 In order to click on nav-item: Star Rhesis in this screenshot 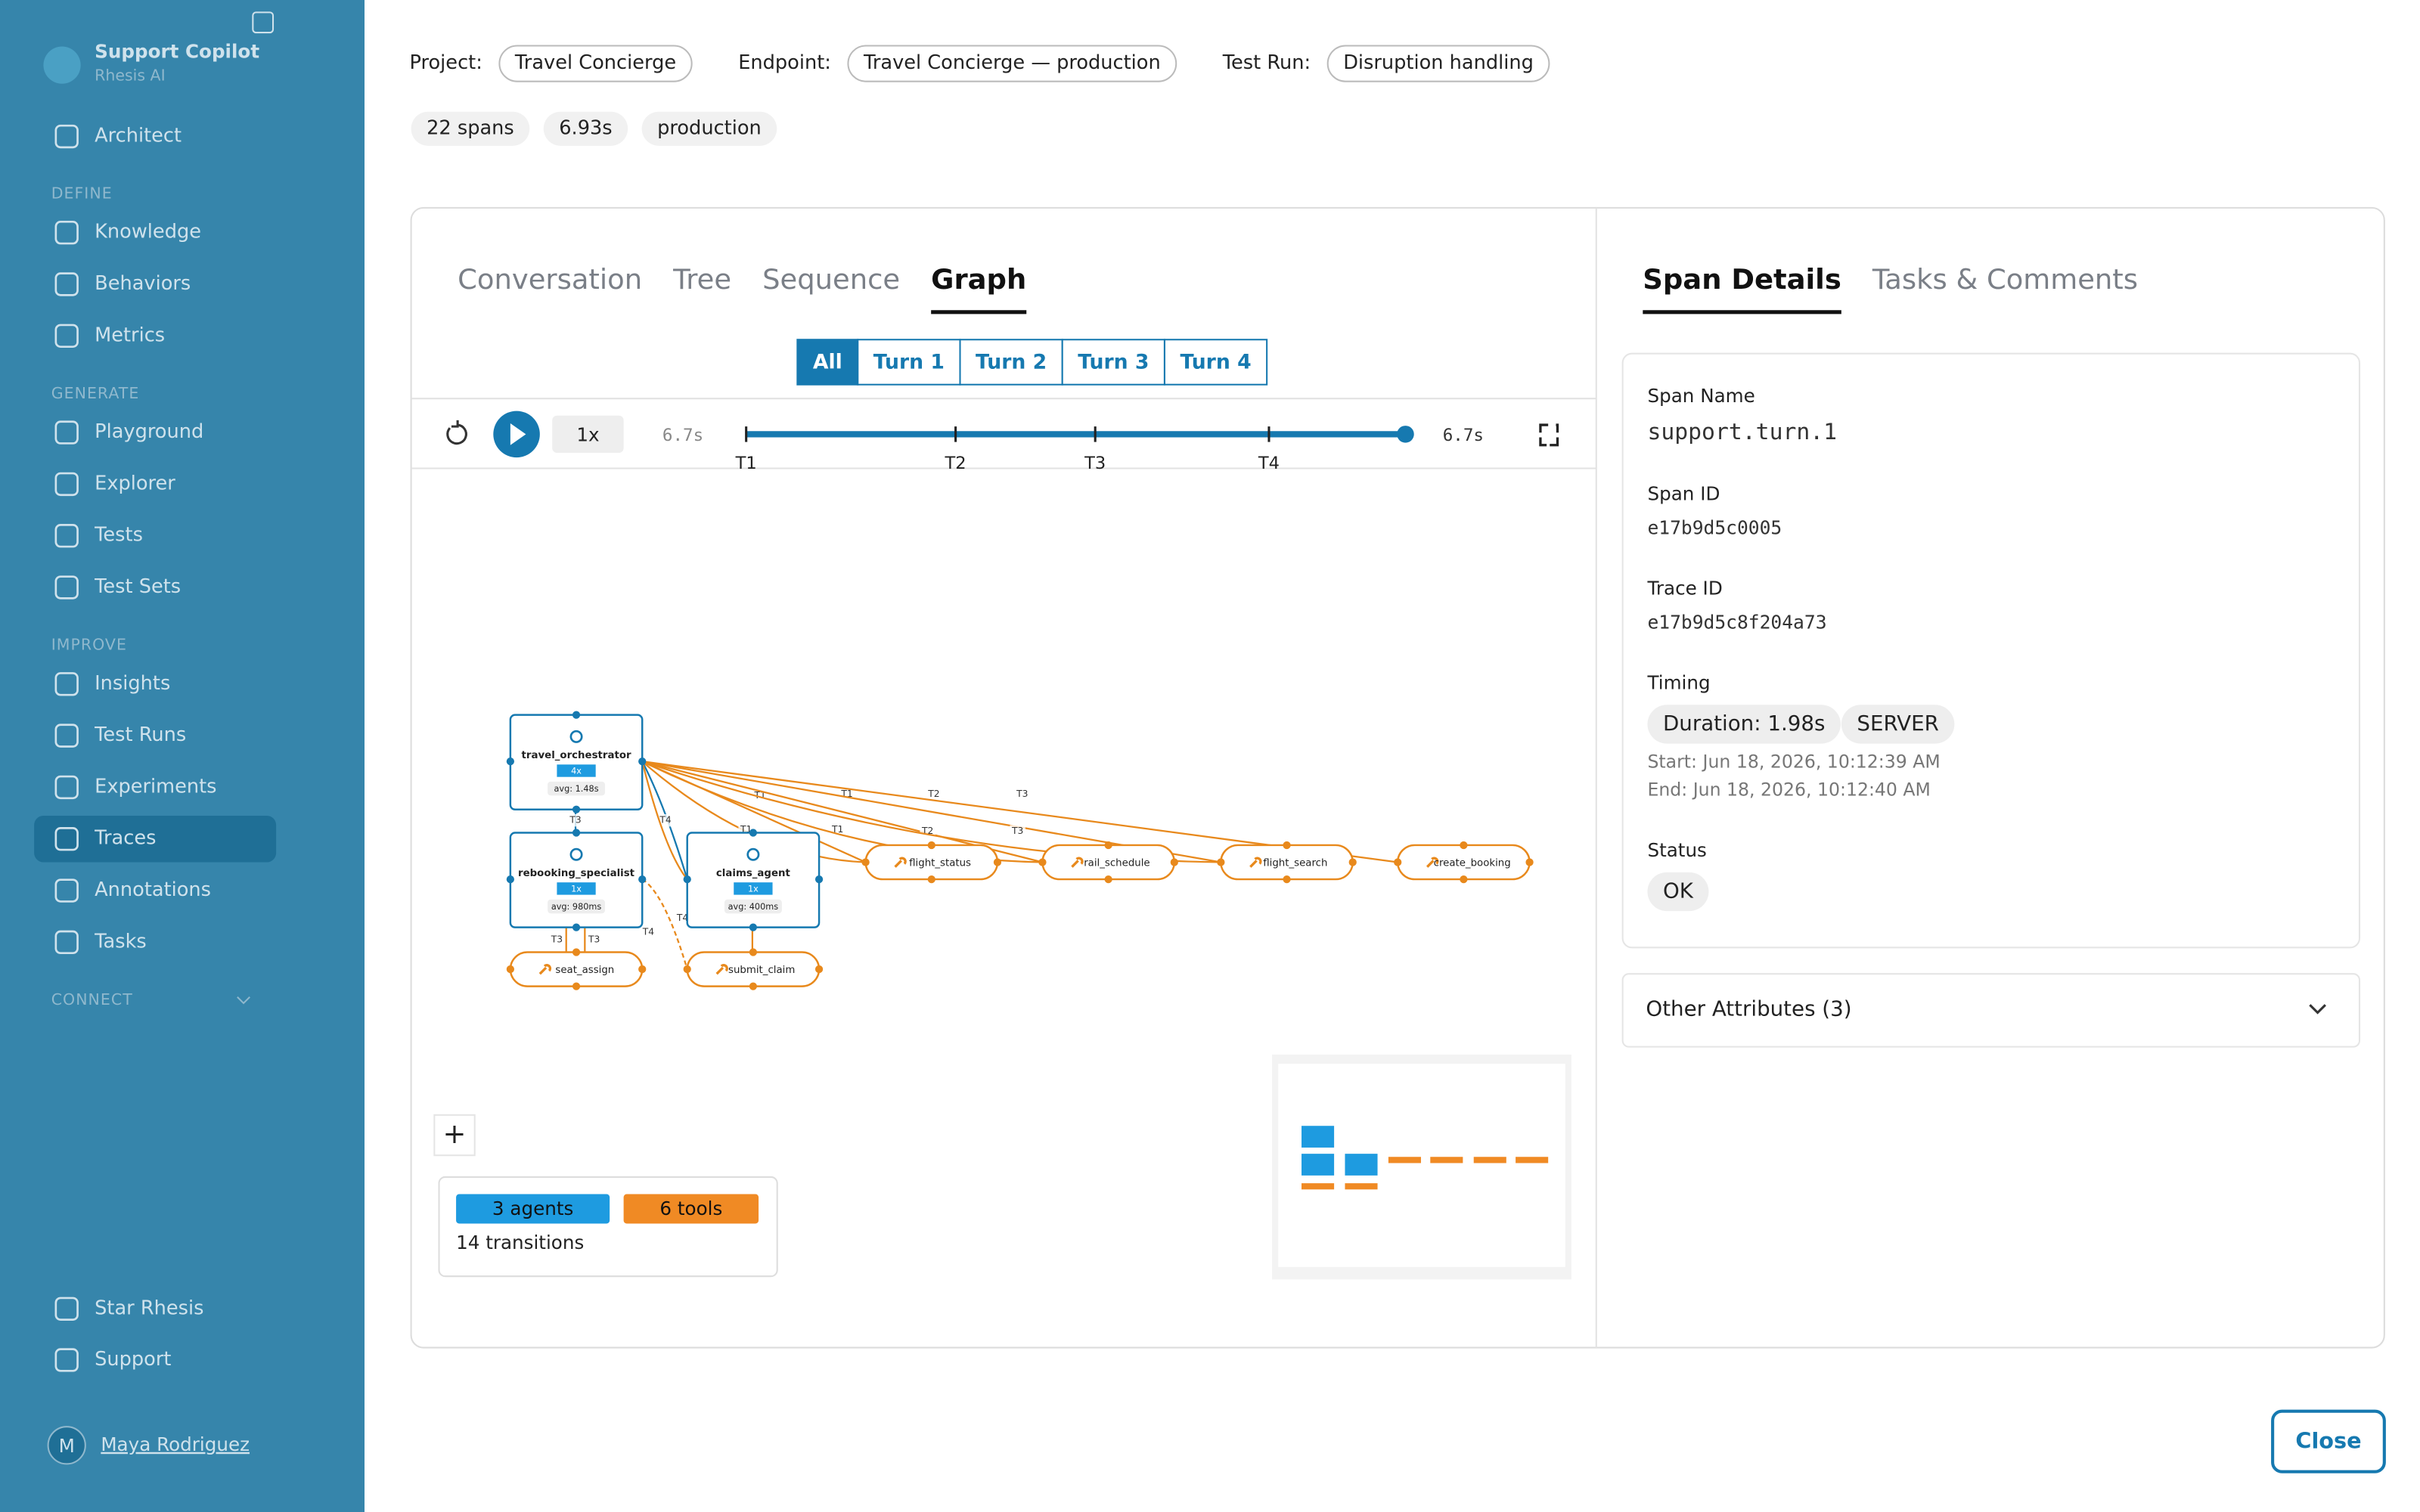, I will do `click(149, 1308)`.